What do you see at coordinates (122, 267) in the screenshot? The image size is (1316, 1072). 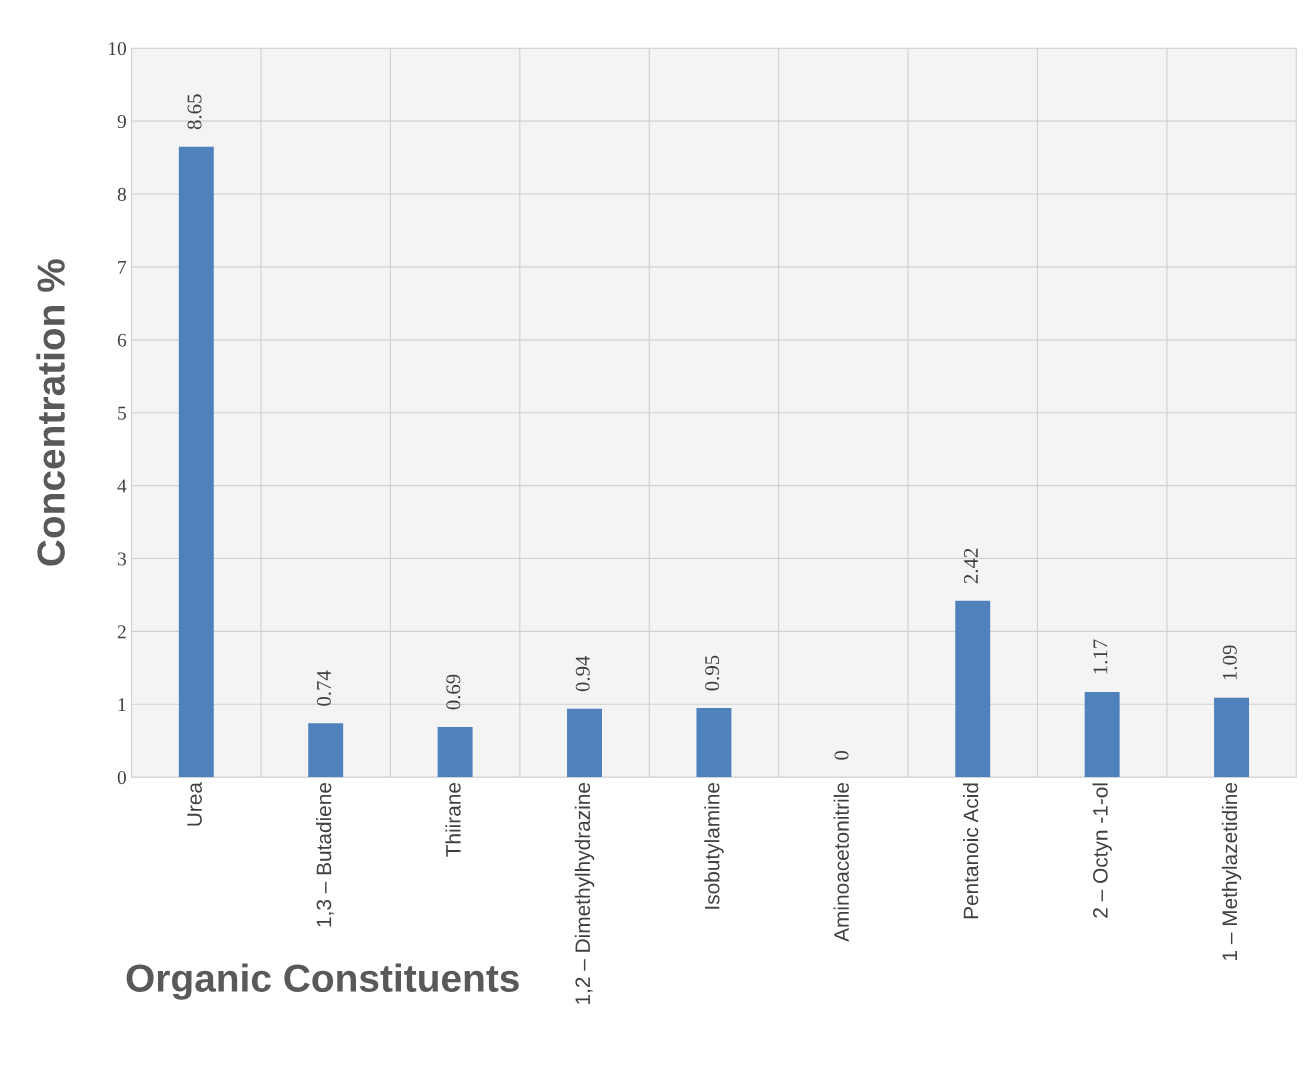 I see `y-tick-label: 7` at bounding box center [122, 267].